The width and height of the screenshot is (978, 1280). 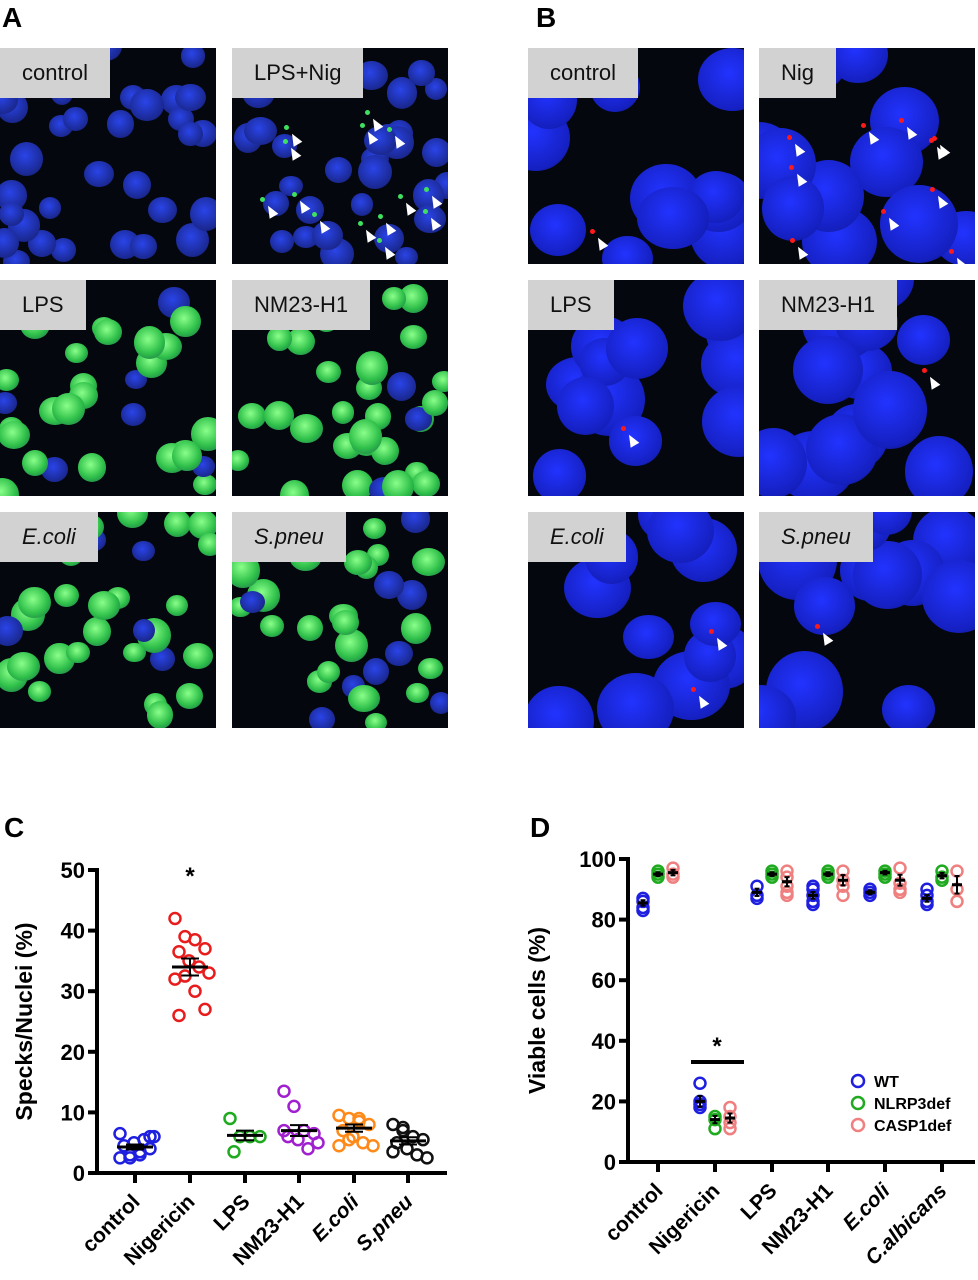 What do you see at coordinates (604, 980) in the screenshot?
I see `y-tick-label: 60` at bounding box center [604, 980].